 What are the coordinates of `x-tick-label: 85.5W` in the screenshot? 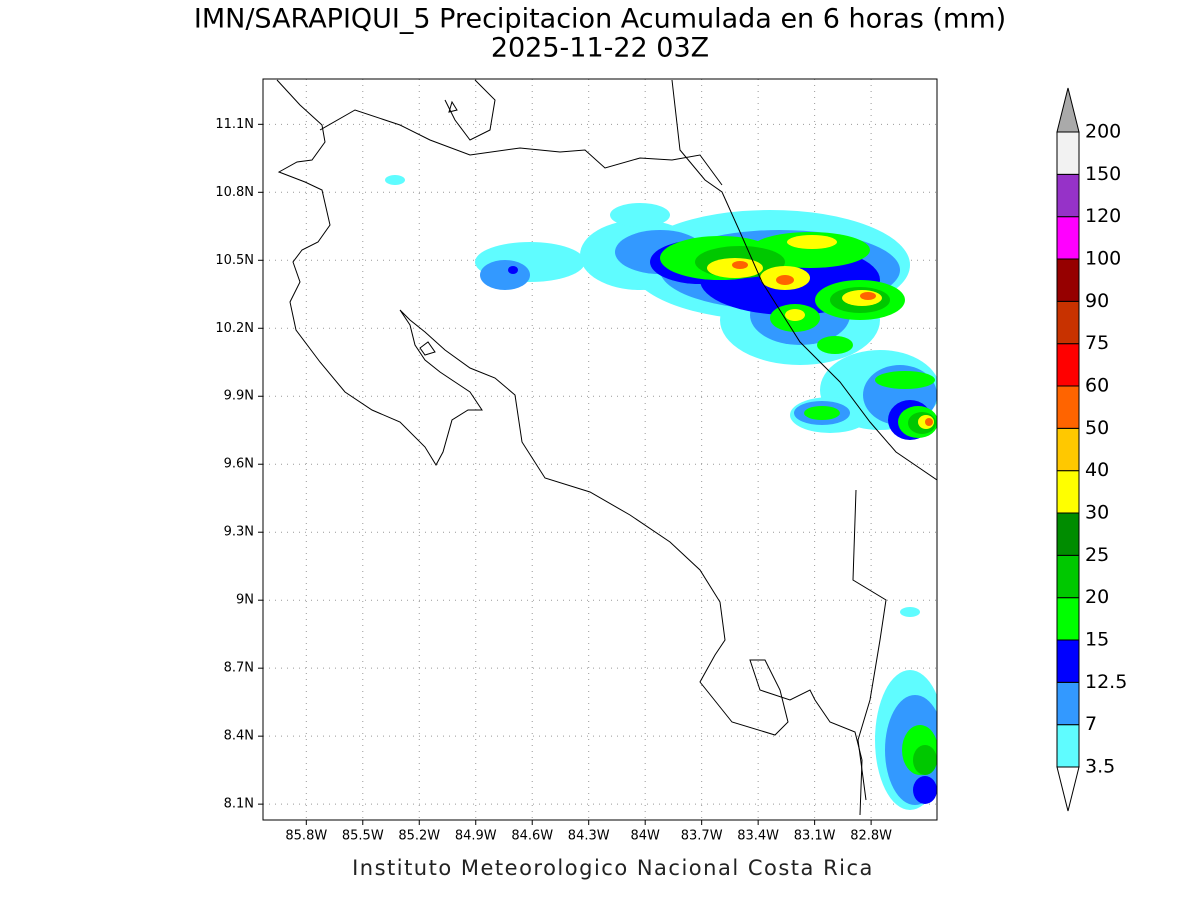 It's located at (363, 836).